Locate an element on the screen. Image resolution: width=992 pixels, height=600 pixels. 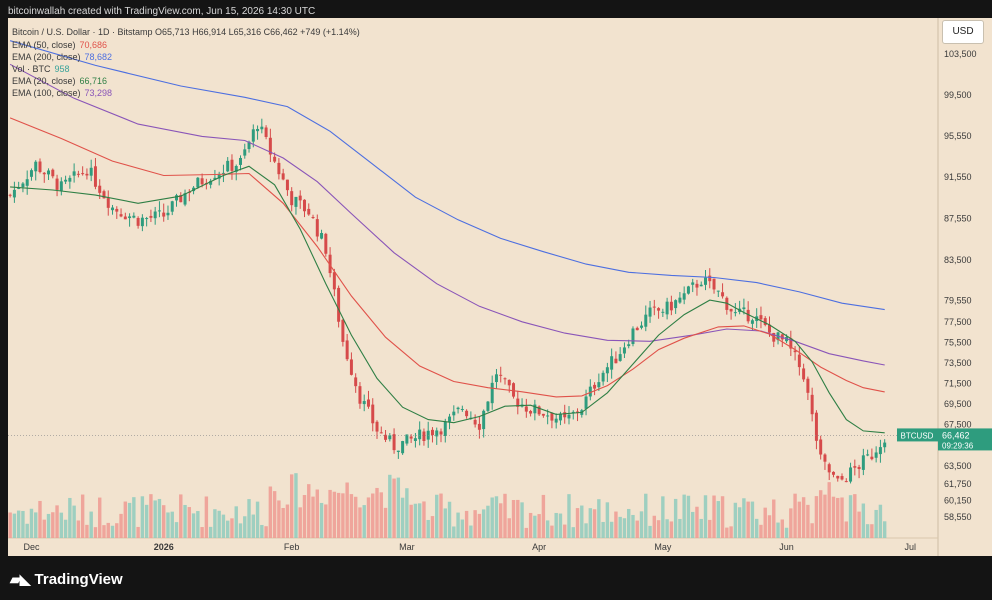
currency-button: USD is located at coordinates (963, 32).